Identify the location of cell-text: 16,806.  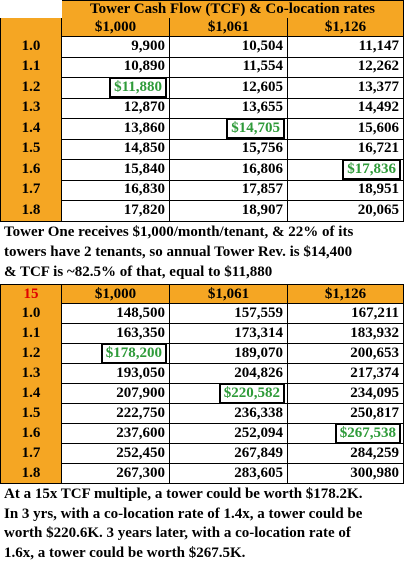
(262, 168).